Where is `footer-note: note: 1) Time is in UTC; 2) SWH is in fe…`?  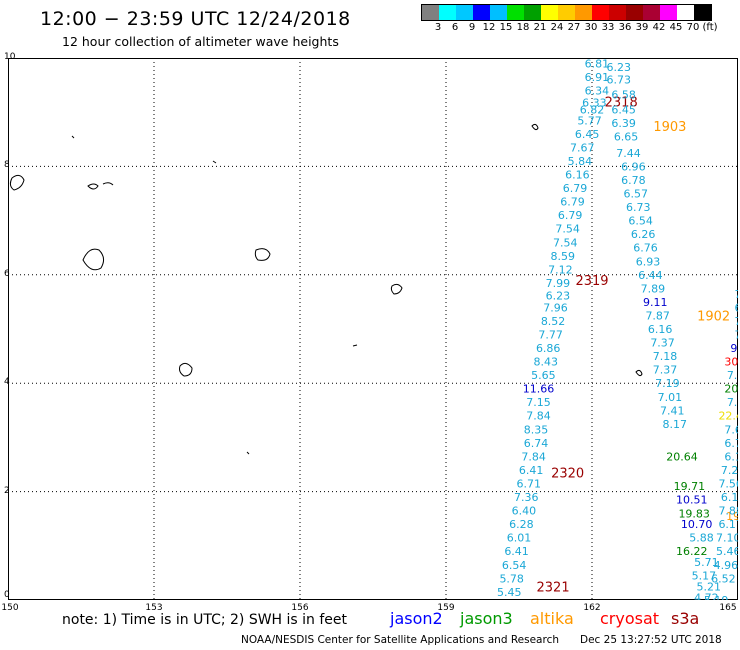
footer-note: note: 1) Time is in UTC; 2) SWH is in fe… is located at coordinates (205, 620).